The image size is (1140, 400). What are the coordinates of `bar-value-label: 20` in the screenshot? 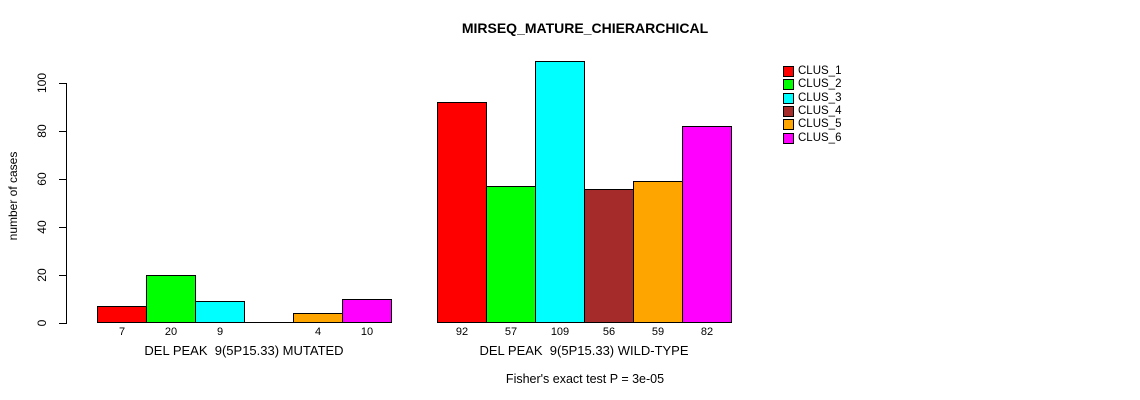 It's located at (171, 332).